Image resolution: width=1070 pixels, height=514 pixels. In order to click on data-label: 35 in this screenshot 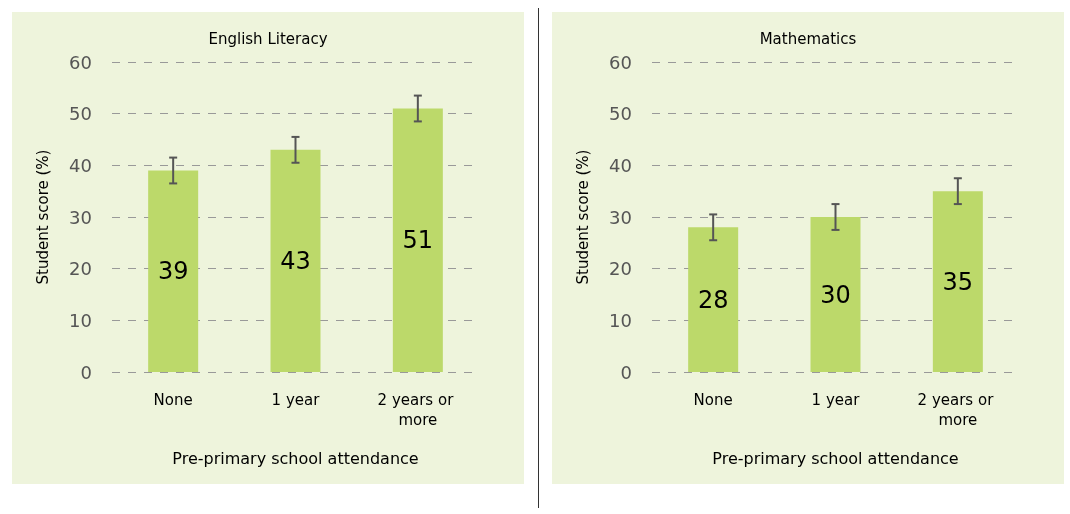, I will do `click(958, 281)`.